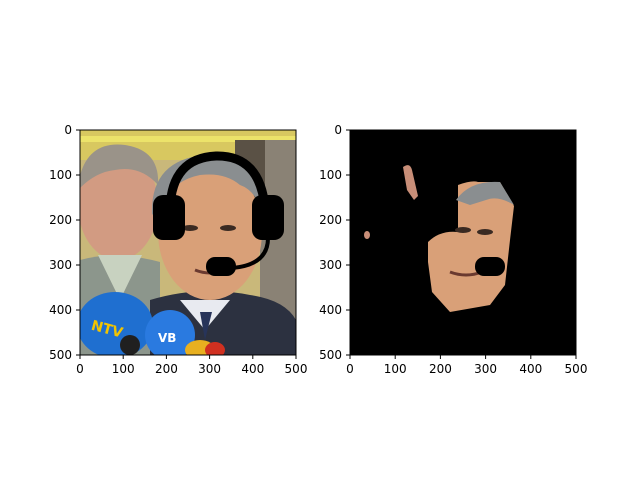  What do you see at coordinates (60, 265) in the screenshot?
I see `axes1-ytick-label-3: 300` at bounding box center [60, 265].